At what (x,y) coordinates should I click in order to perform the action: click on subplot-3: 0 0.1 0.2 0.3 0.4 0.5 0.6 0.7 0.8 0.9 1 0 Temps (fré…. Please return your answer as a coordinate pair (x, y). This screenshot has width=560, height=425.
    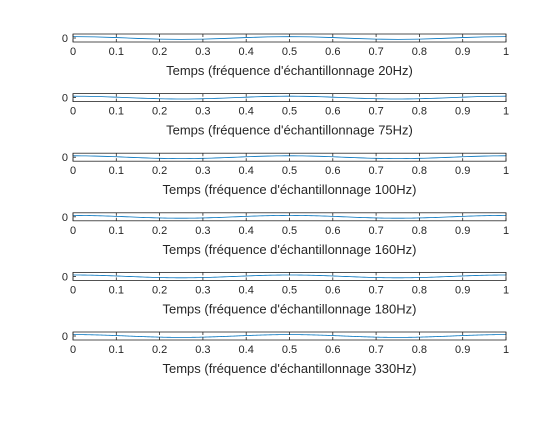
    Looking at the image, I should click on (285, 174).